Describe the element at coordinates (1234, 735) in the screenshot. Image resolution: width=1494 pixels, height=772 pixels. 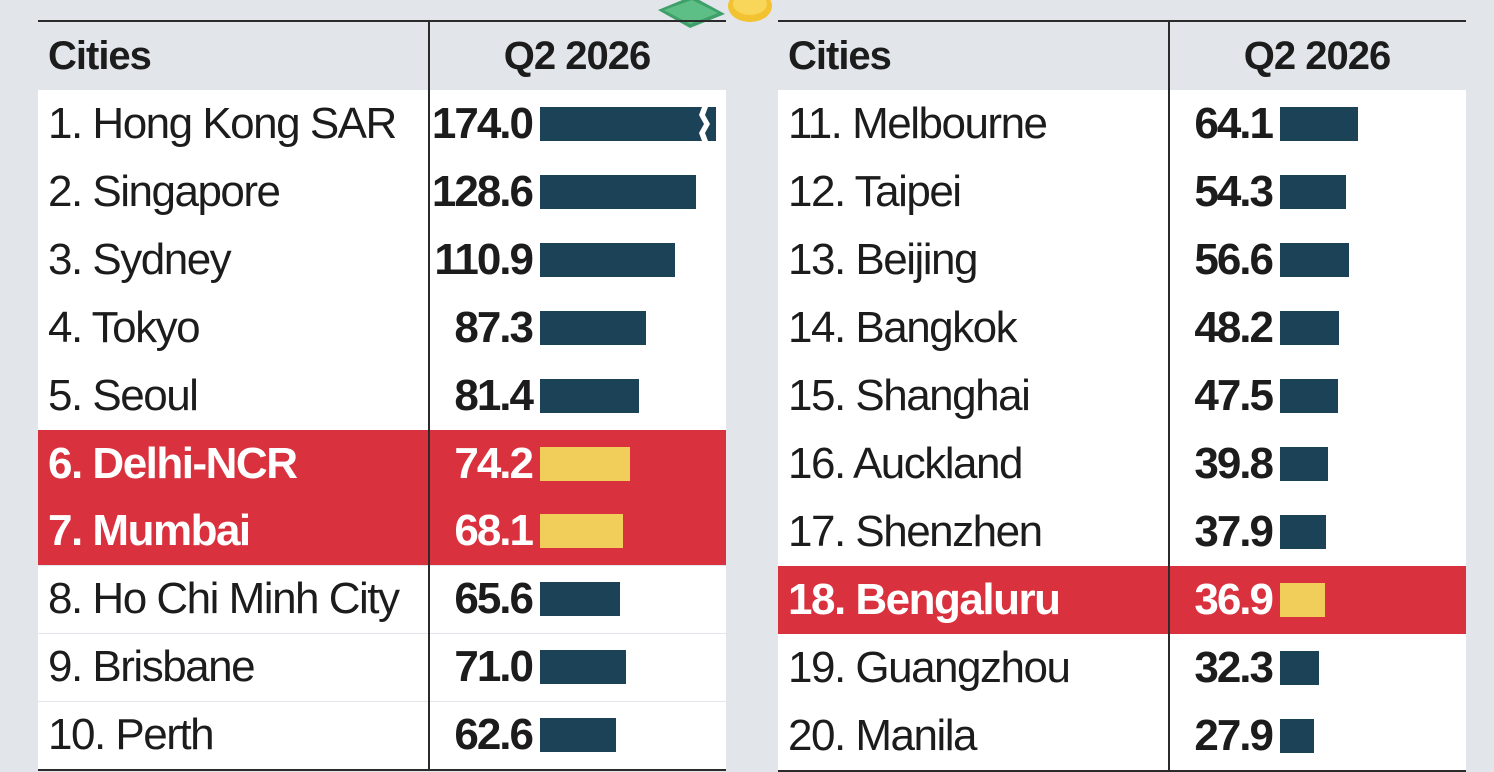
I see `value-label: 27.9` at that location.